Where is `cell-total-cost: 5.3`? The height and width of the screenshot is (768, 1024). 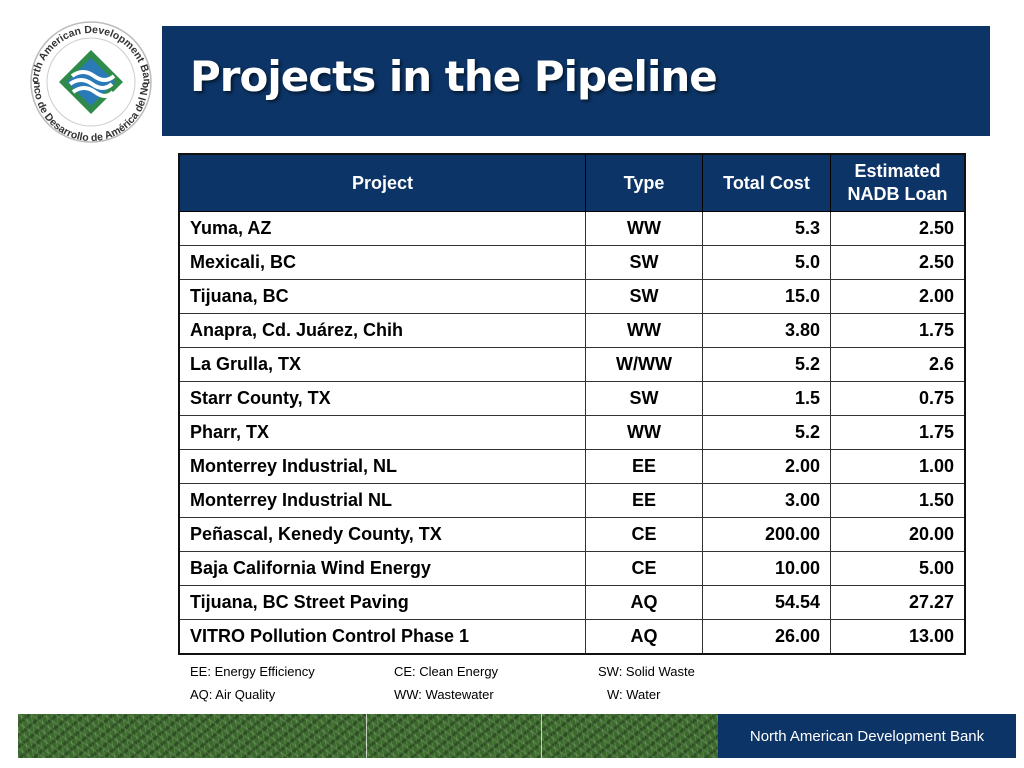
cell-total-cost: 5.3 is located at coordinates (766, 228).